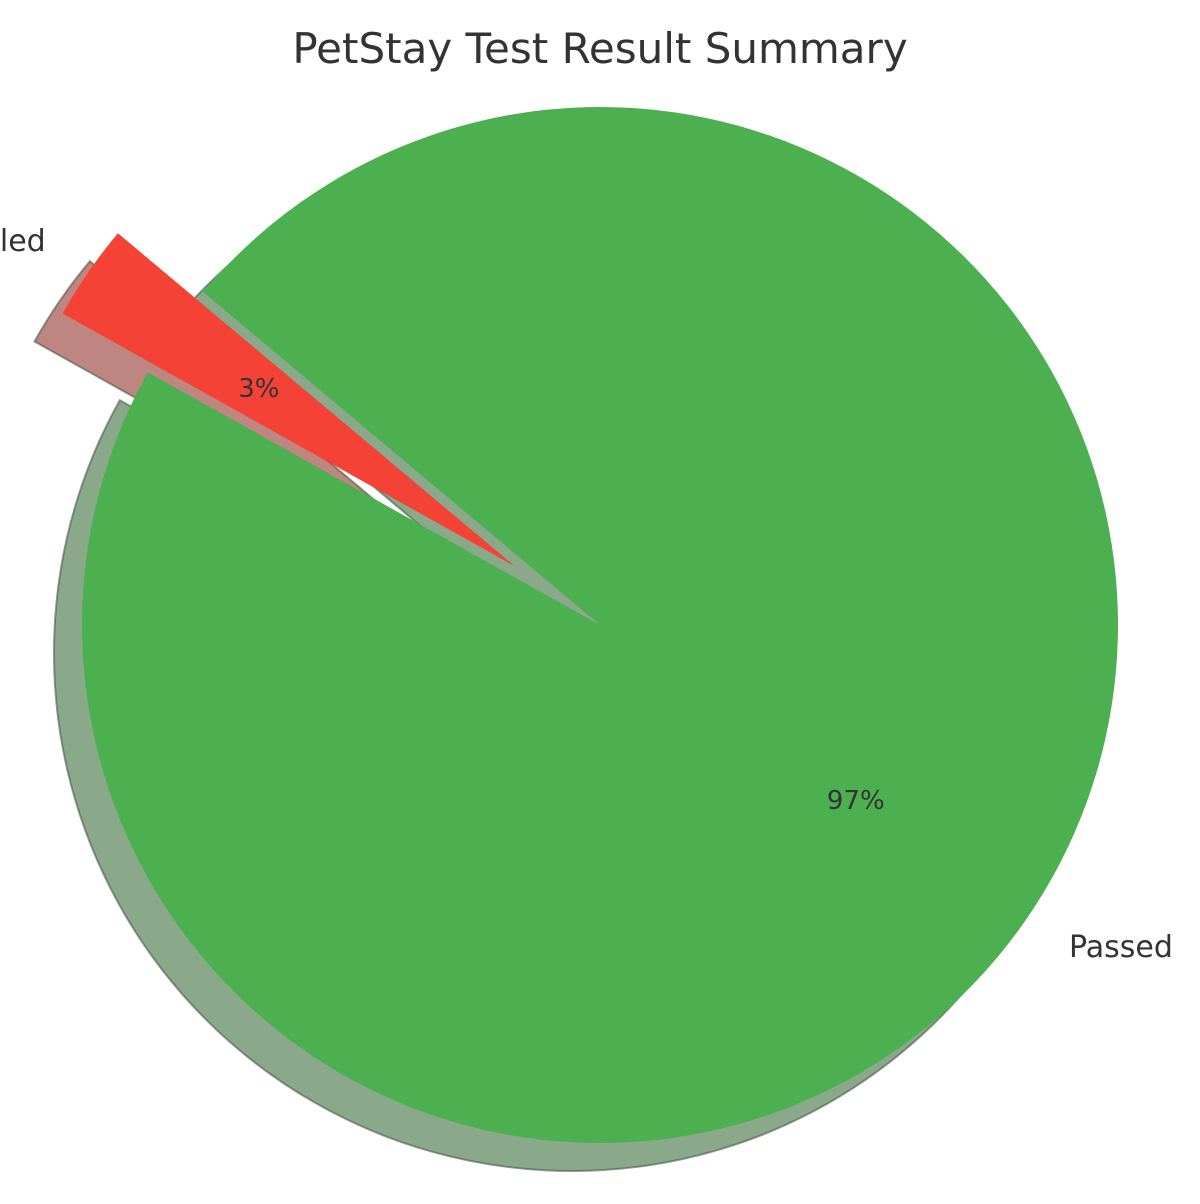 This screenshot has width=1200, height=1204. Describe the element at coordinates (1121, 947) in the screenshot. I see `slice-label-passed: Passed` at that location.